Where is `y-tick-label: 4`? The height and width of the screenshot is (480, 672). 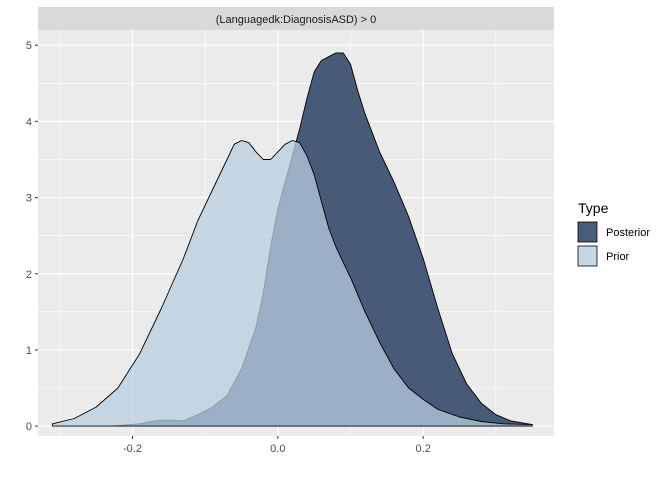 y-tick-label: 4 is located at coordinates (29, 122).